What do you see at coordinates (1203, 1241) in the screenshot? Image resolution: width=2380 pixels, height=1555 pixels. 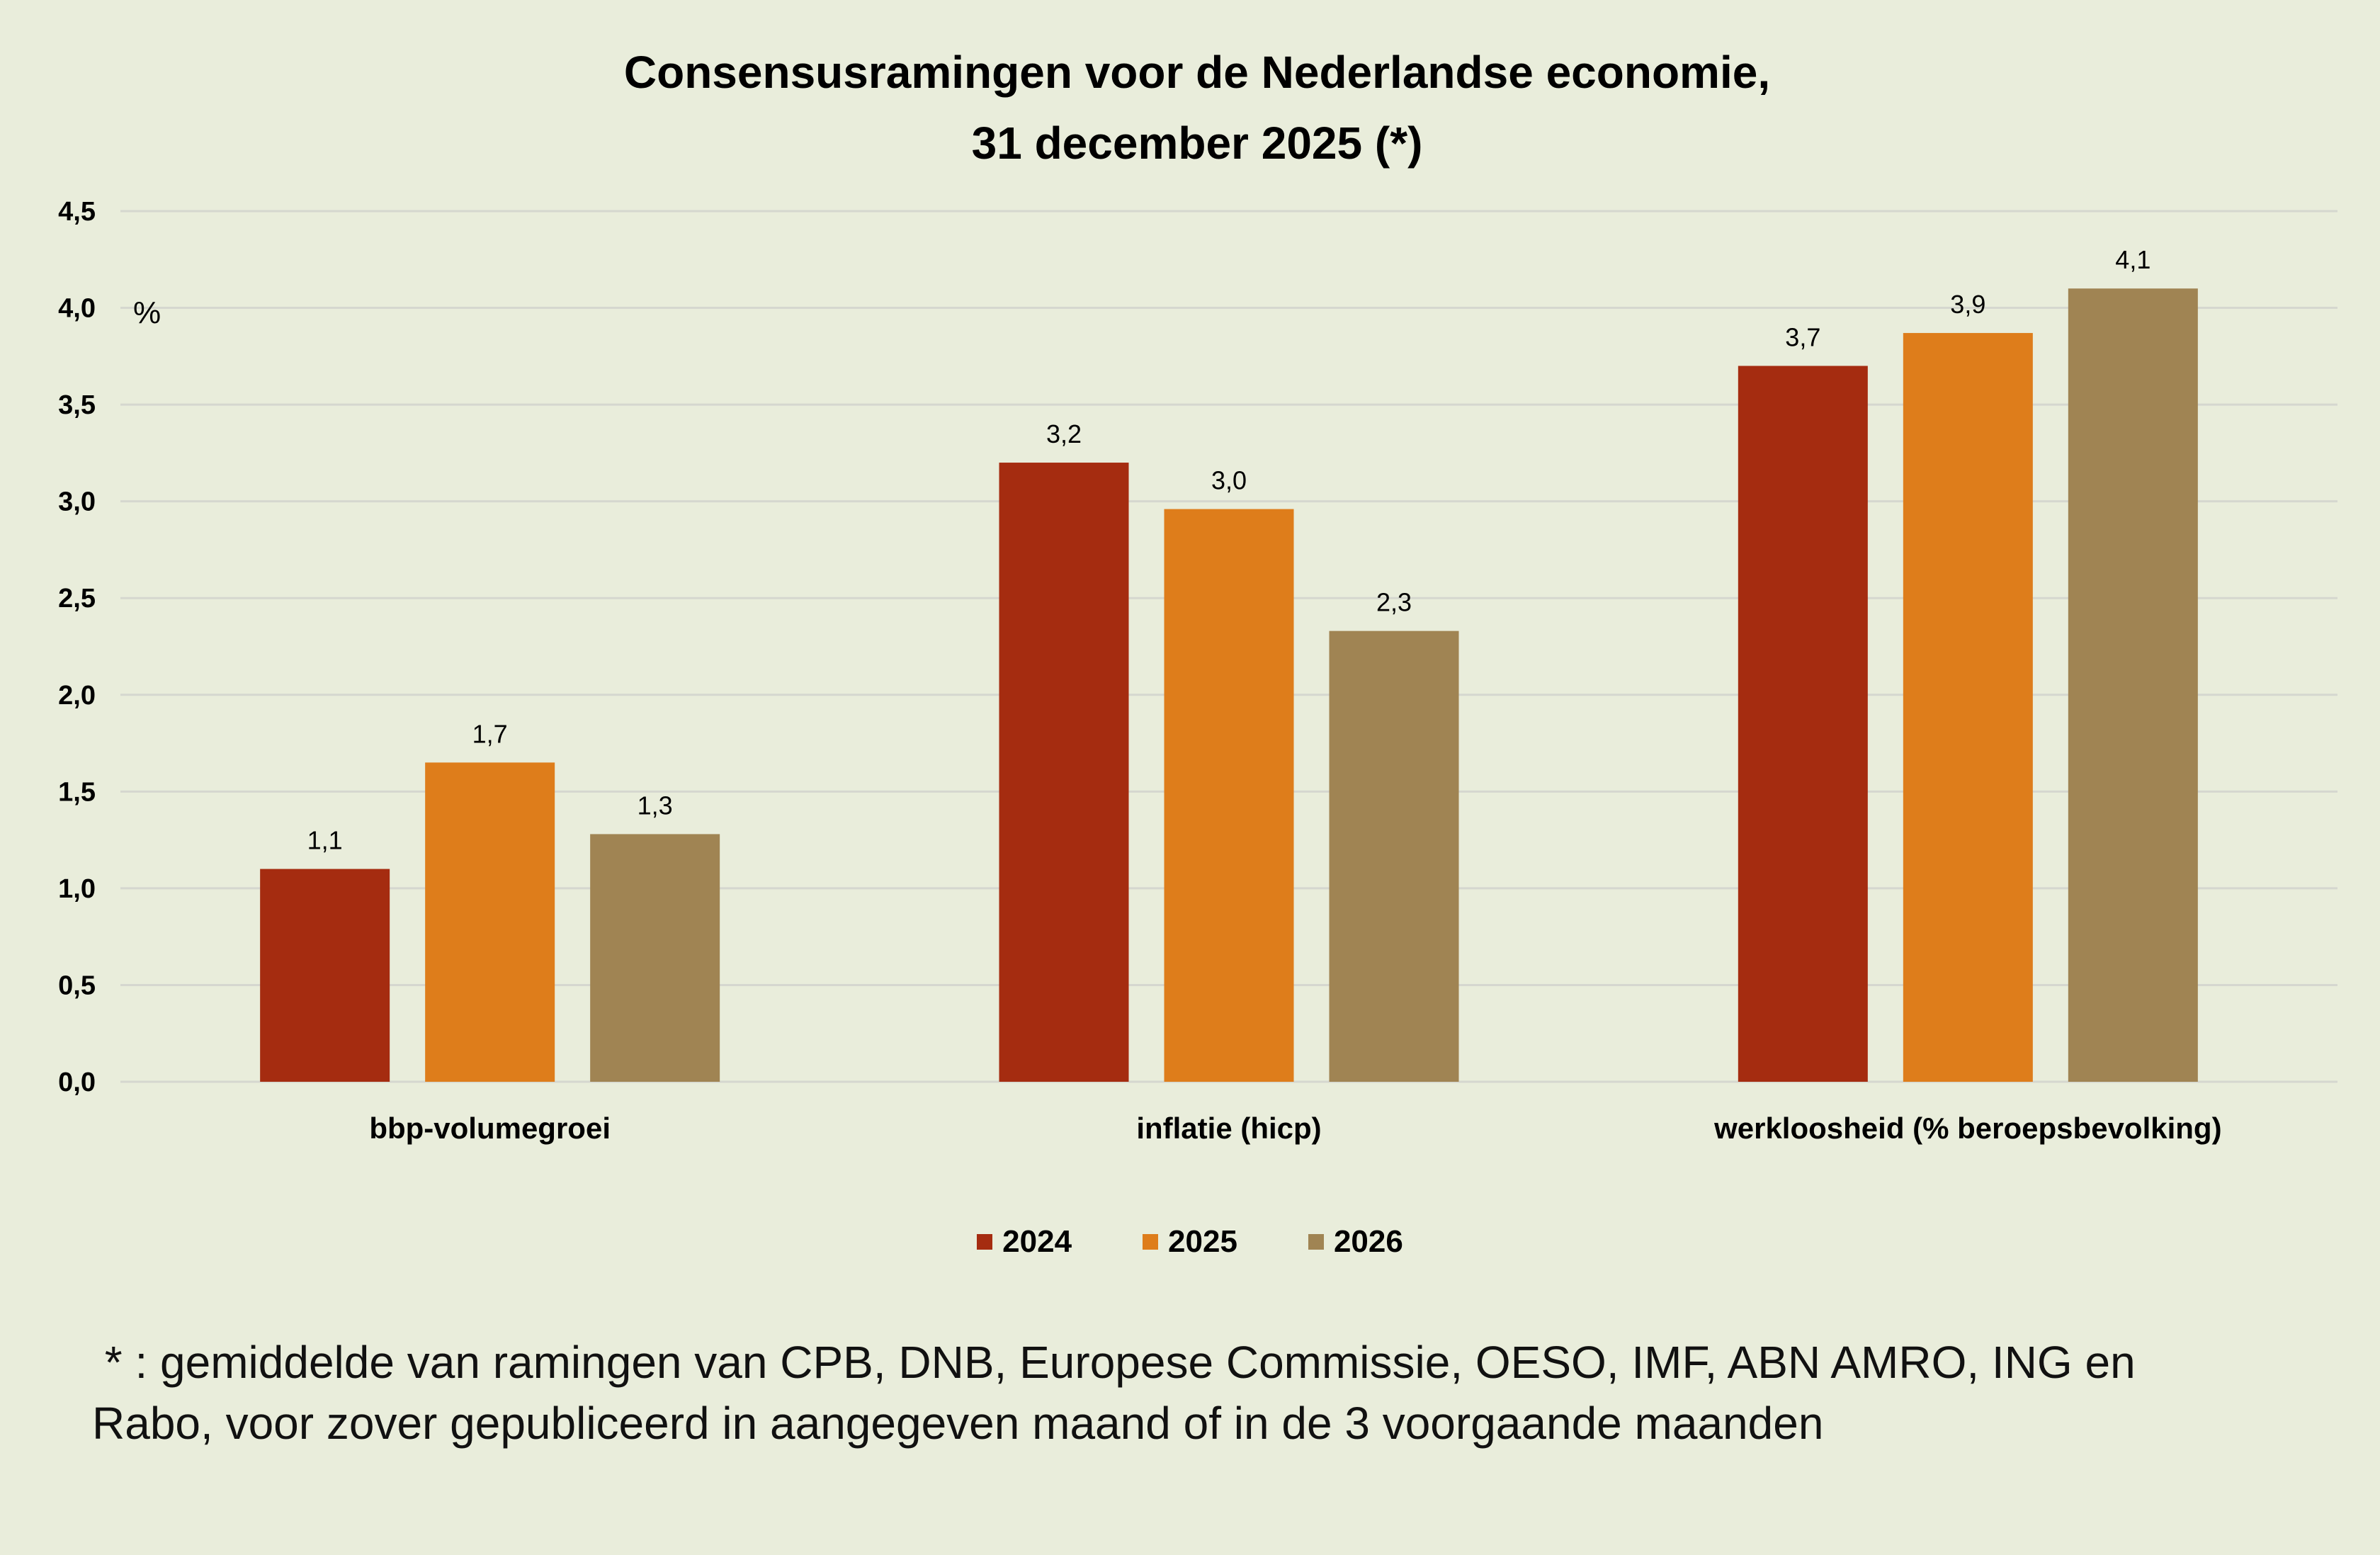 I see `legend-label-2025: 2025` at bounding box center [1203, 1241].